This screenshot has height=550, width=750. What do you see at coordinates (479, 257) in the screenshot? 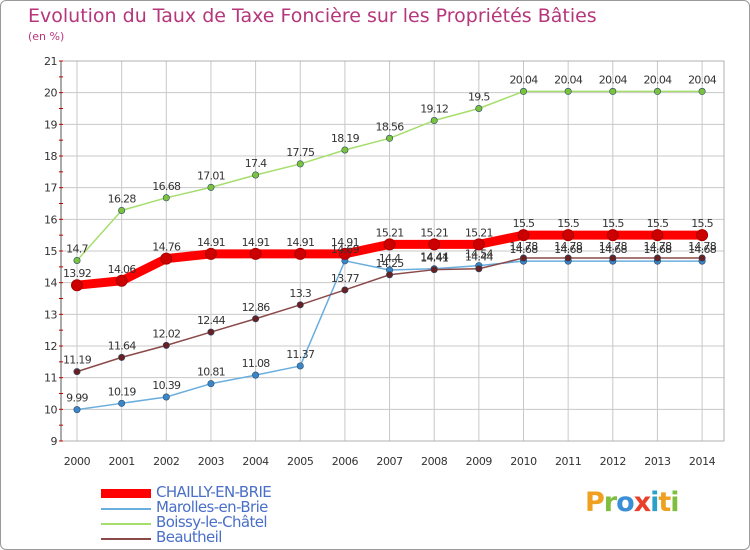
I see `data-label: 14.44` at bounding box center [479, 257].